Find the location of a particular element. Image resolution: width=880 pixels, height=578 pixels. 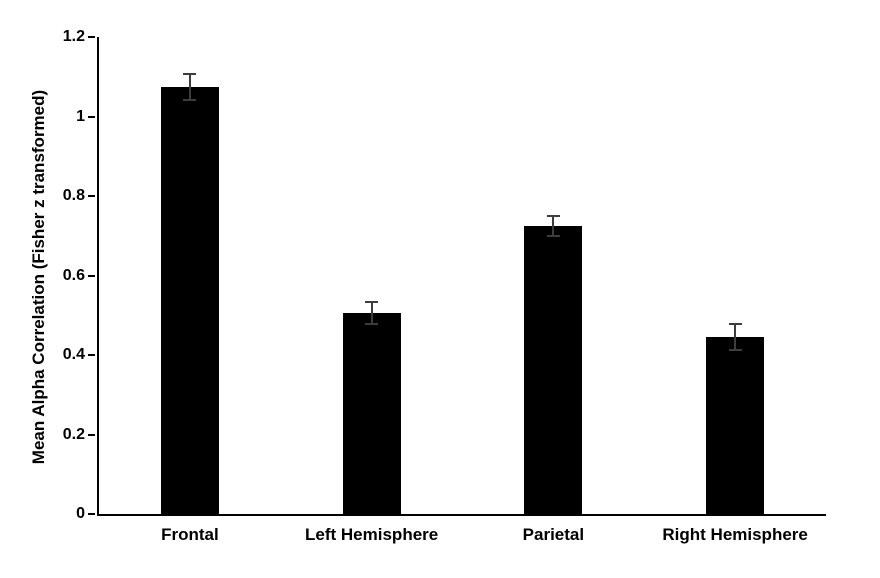

x-axis-label-parietal: Parietal is located at coordinates (553, 534).